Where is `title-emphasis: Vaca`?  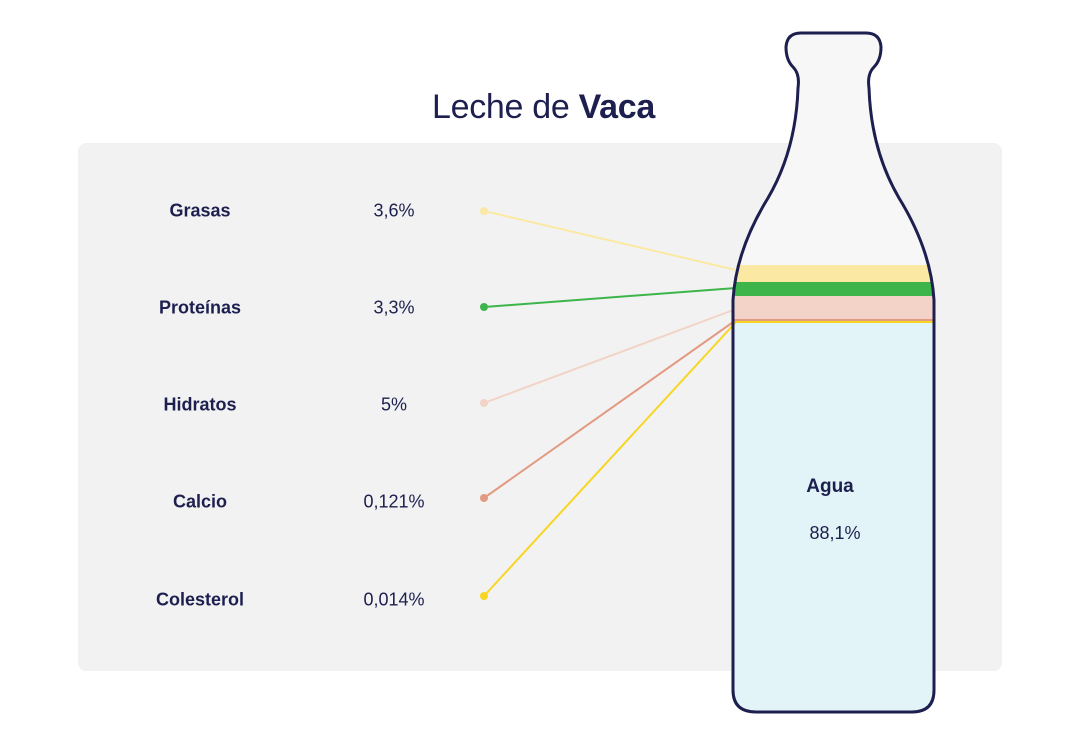 title-emphasis: Vaca is located at coordinates (617, 107).